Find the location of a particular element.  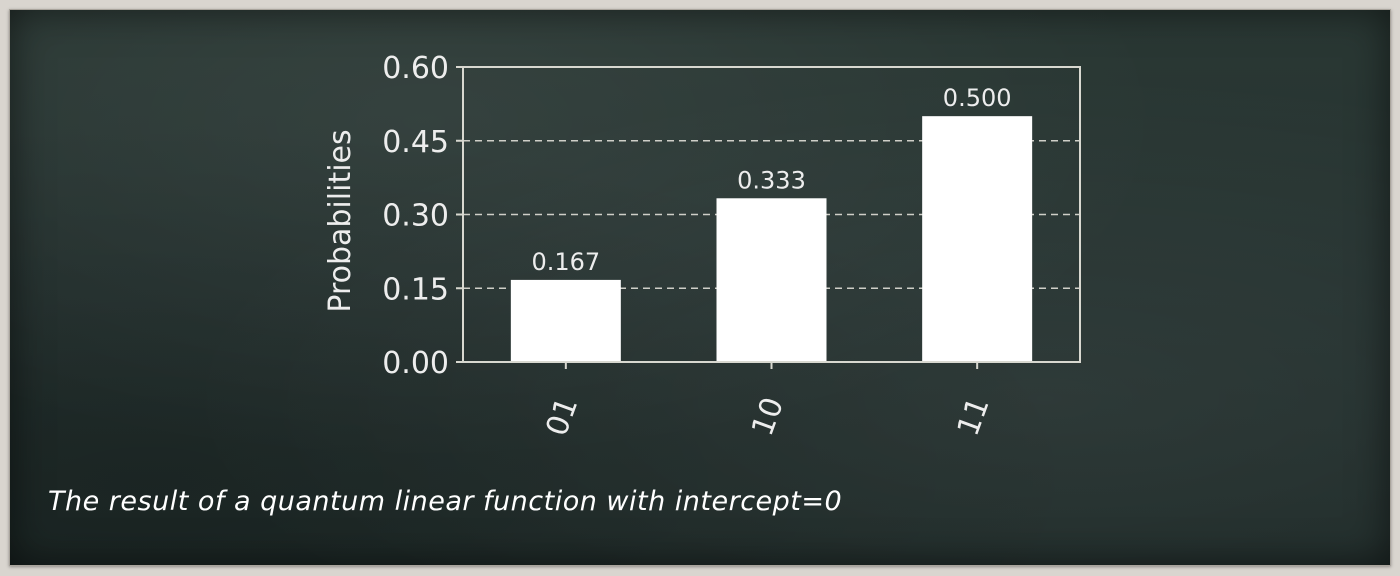

y-tick-label: 0.45 is located at coordinates (415, 142).